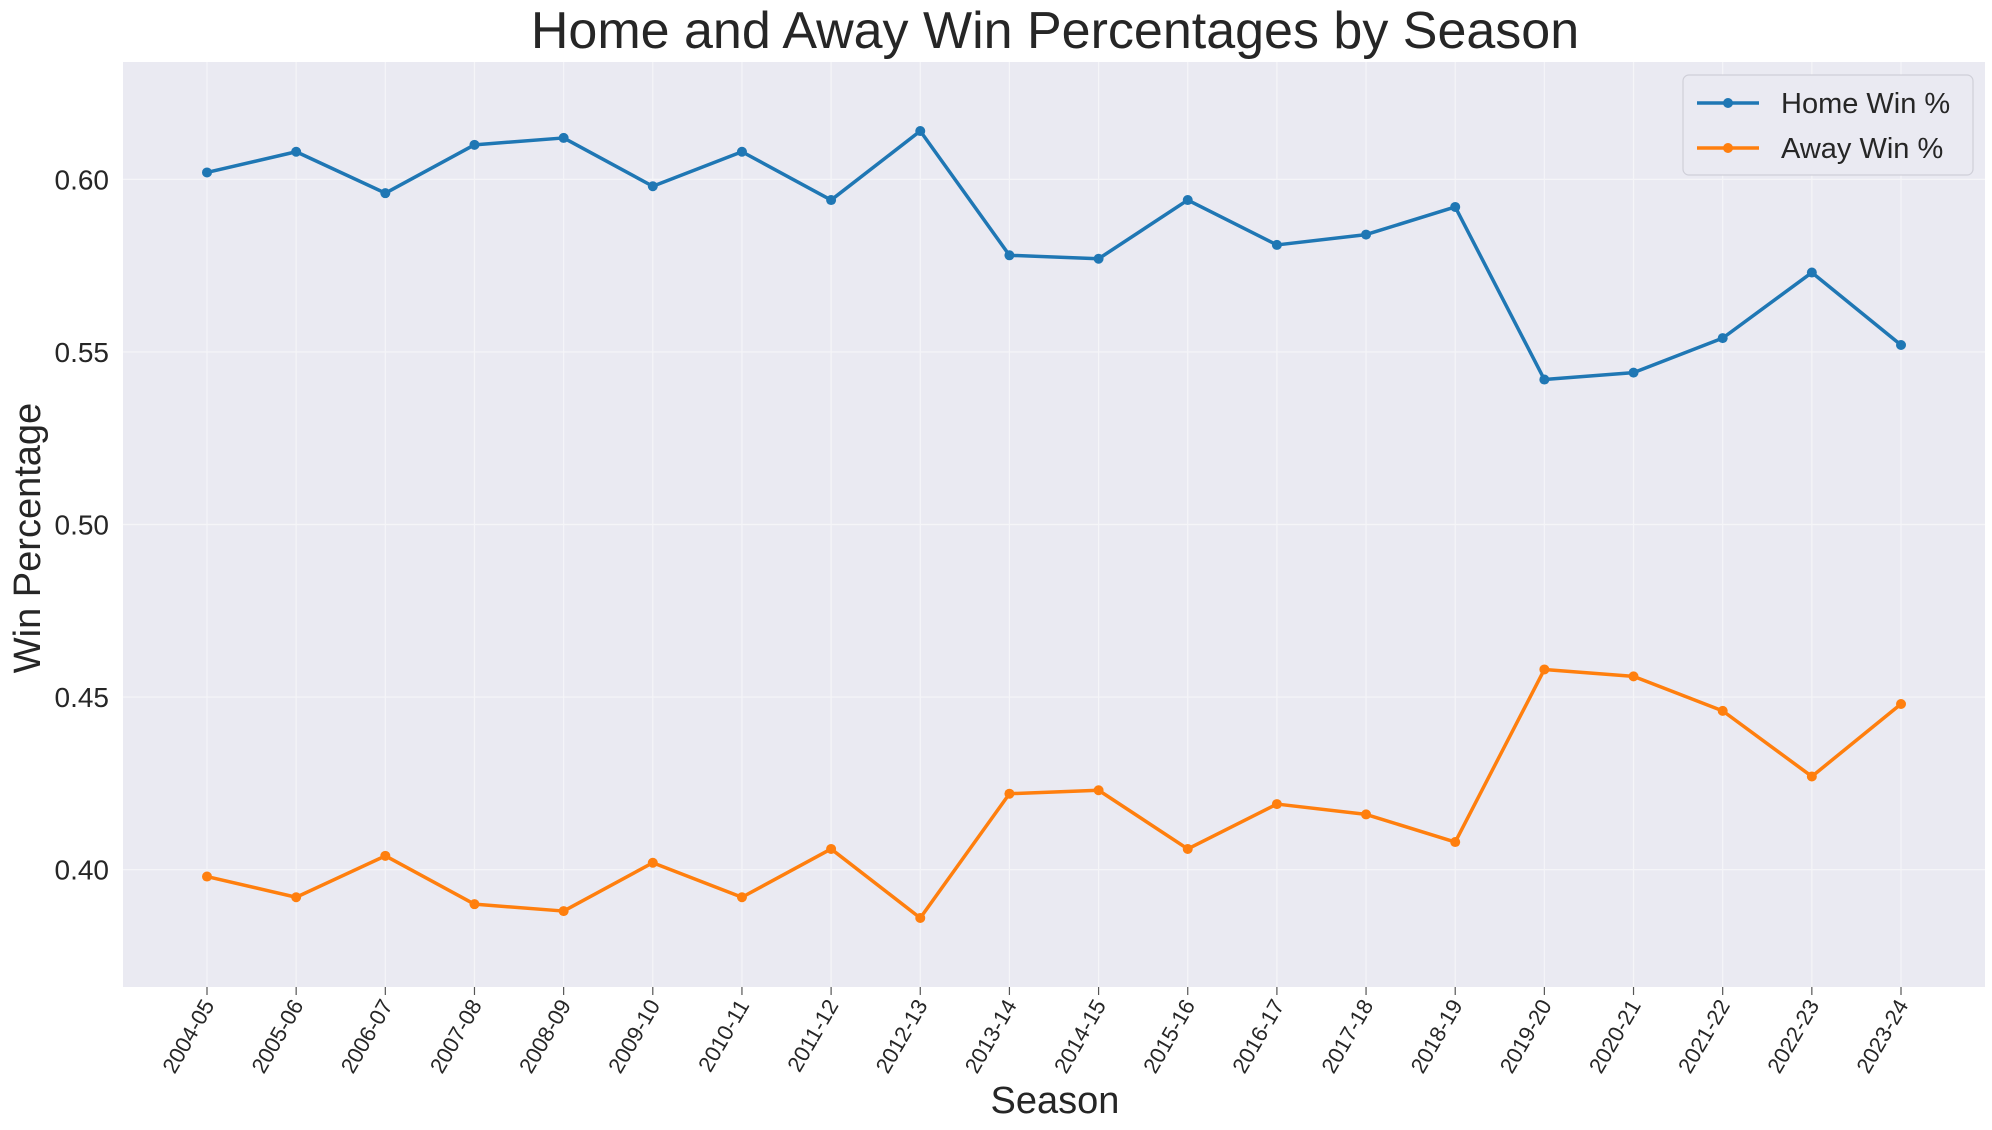 Image resolution: width=1992 pixels, height=1130 pixels. What do you see at coordinates (1080, 1036) in the screenshot?
I see `x-tick-label: 2014-15` at bounding box center [1080, 1036].